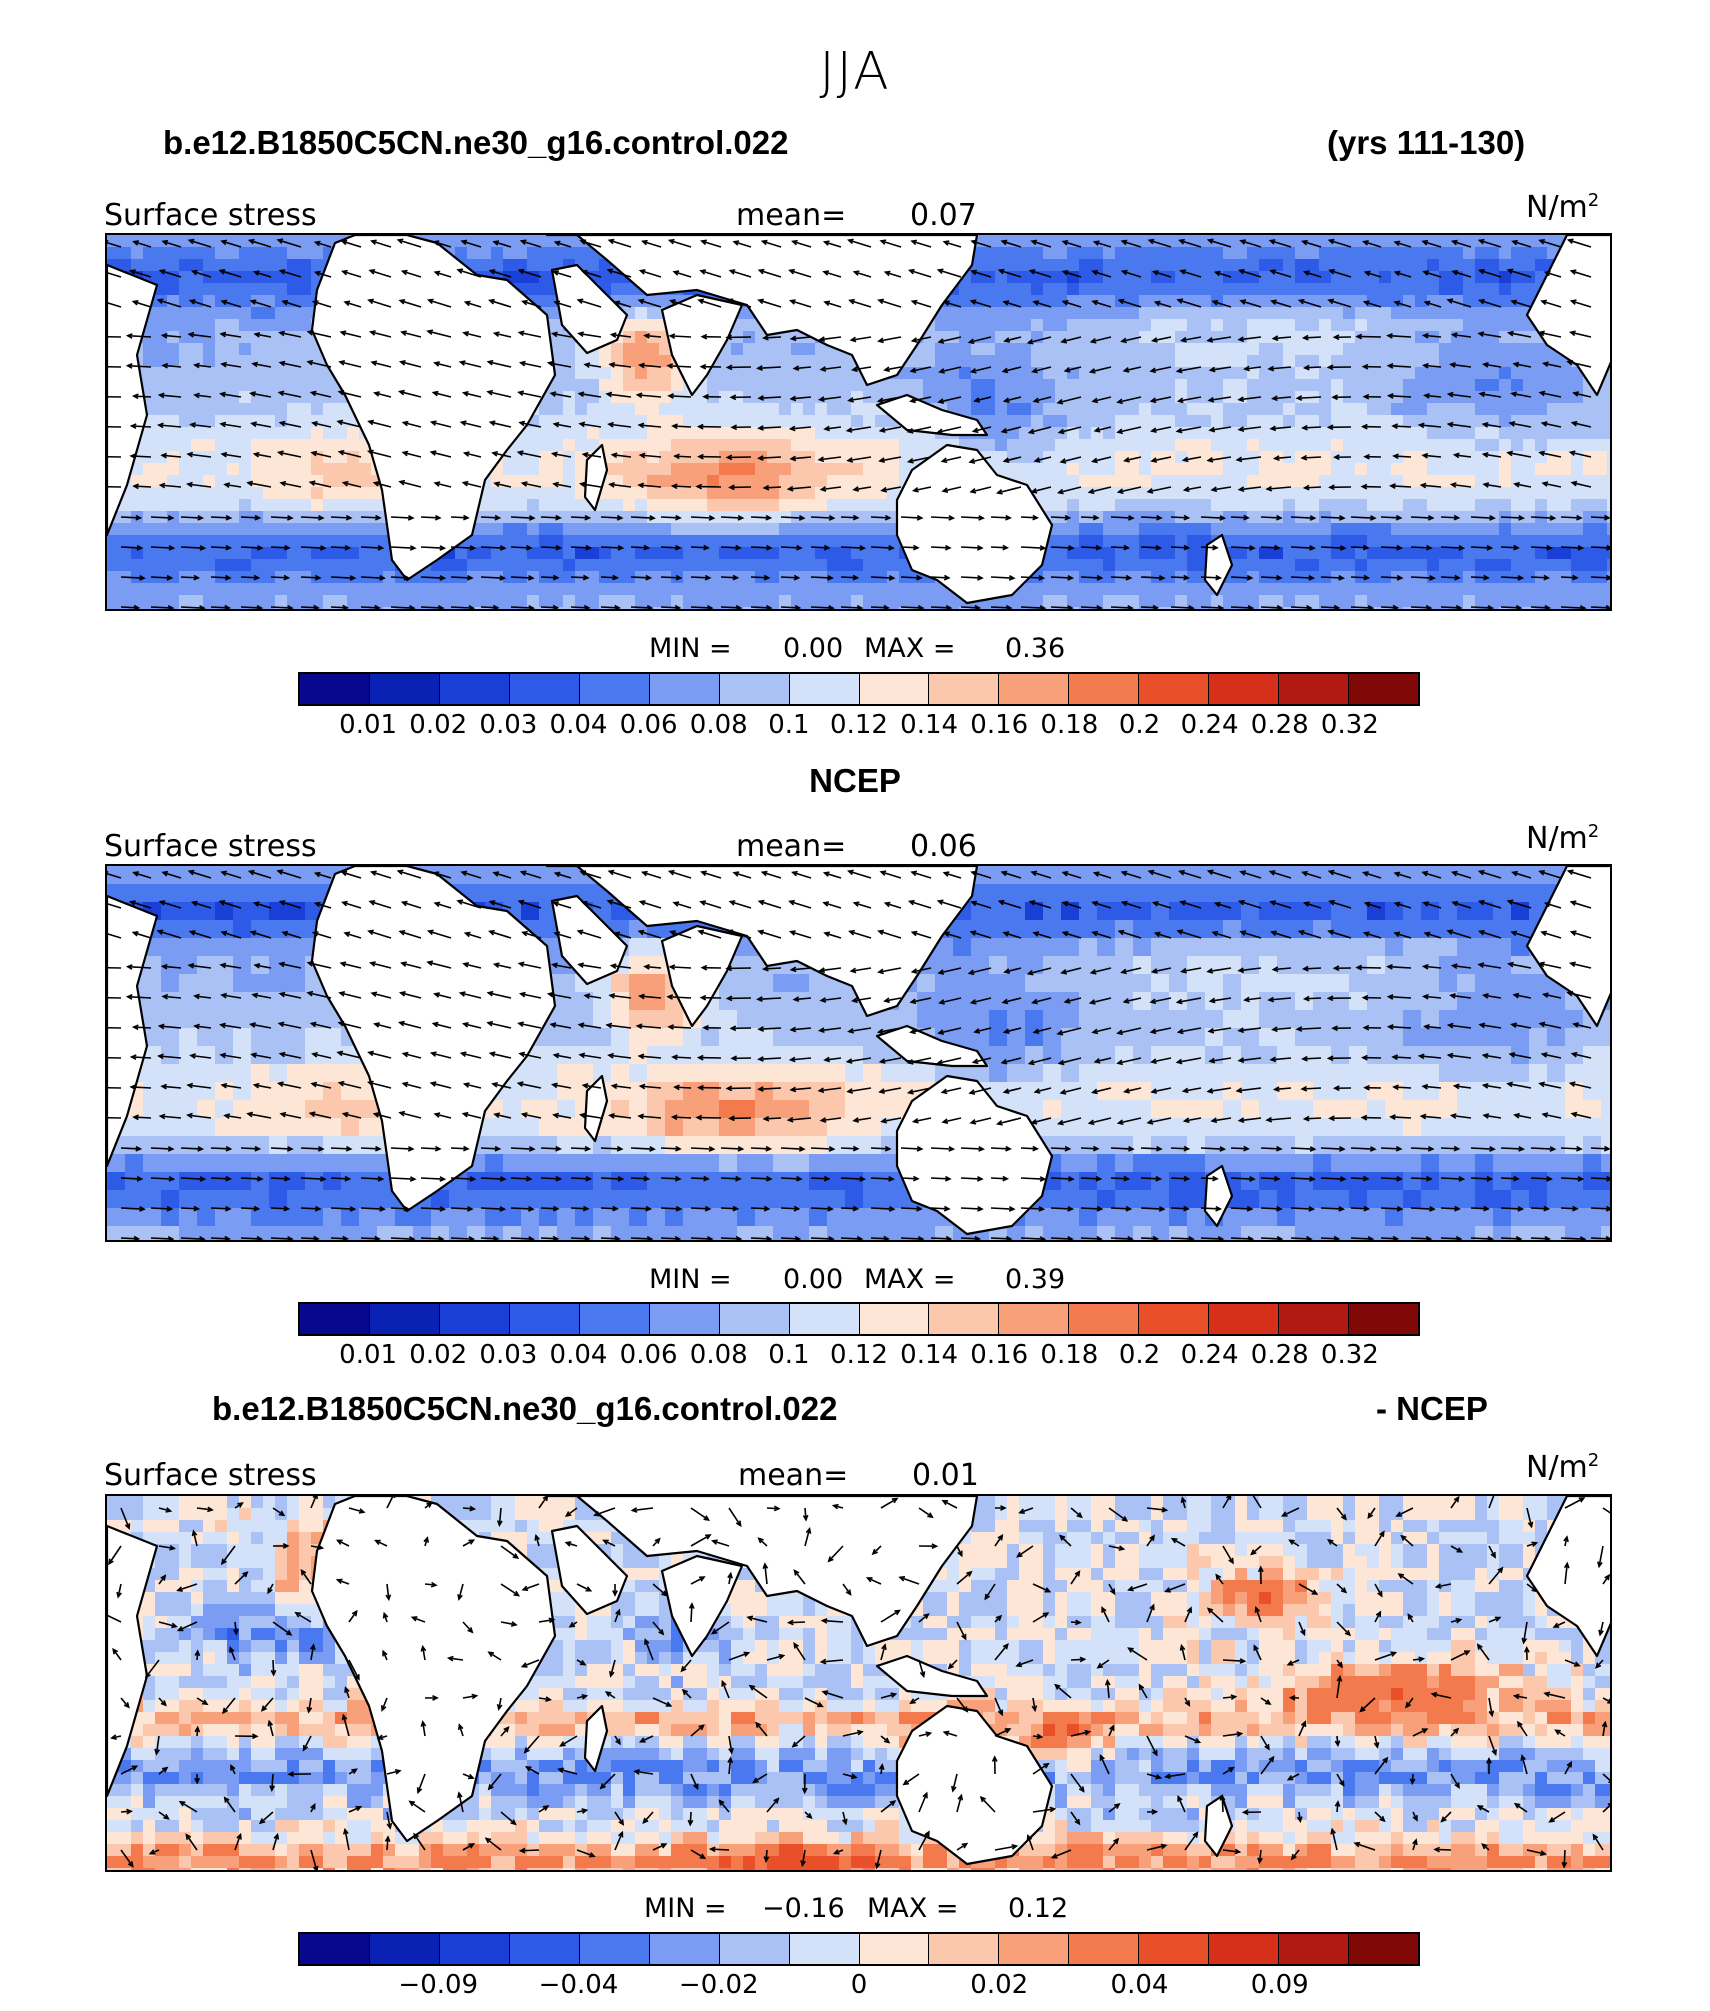 The width and height of the screenshot is (1710, 2011). Describe the element at coordinates (1038, 1908) in the screenshot. I see `panel3-max-value: 0.12` at that location.